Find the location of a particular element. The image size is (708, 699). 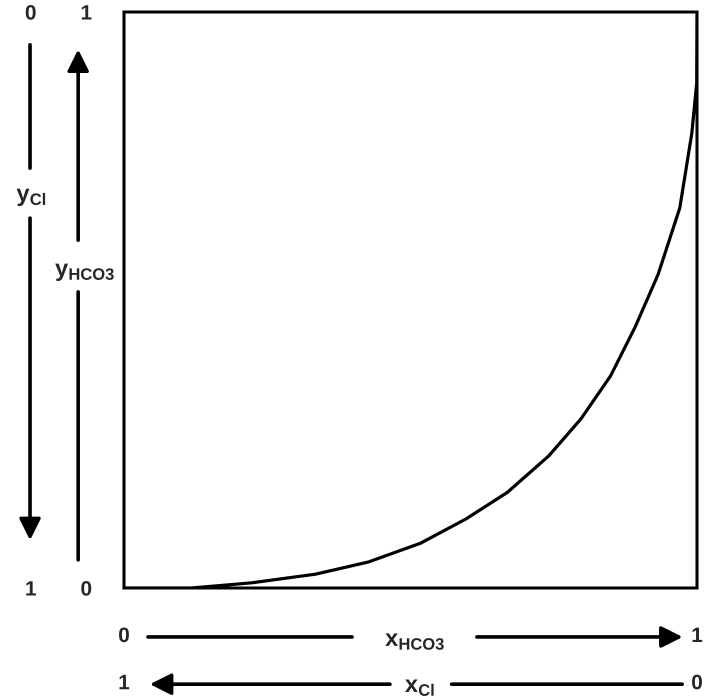

x2-tick-label: 1 is located at coordinates (125, 682).